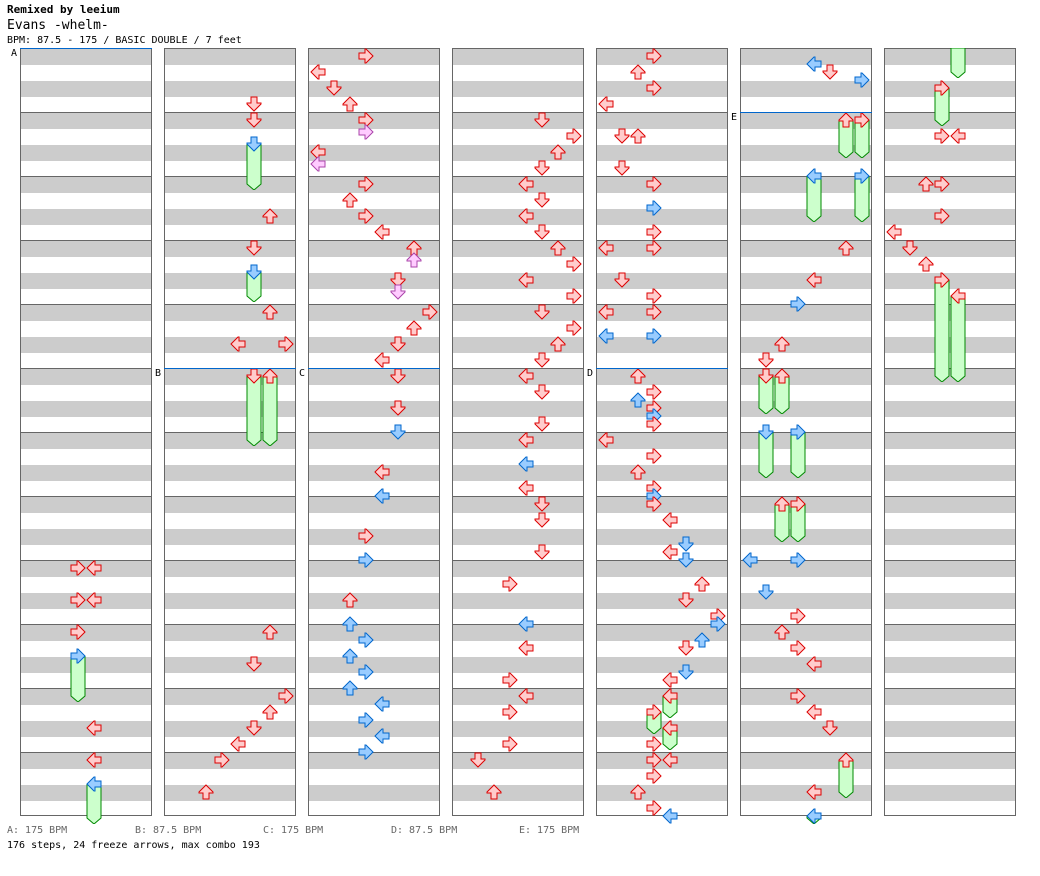  Describe the element at coordinates (549, 830) in the screenshot. I see `bpm-legend-e: E: 175 BPM` at that location.